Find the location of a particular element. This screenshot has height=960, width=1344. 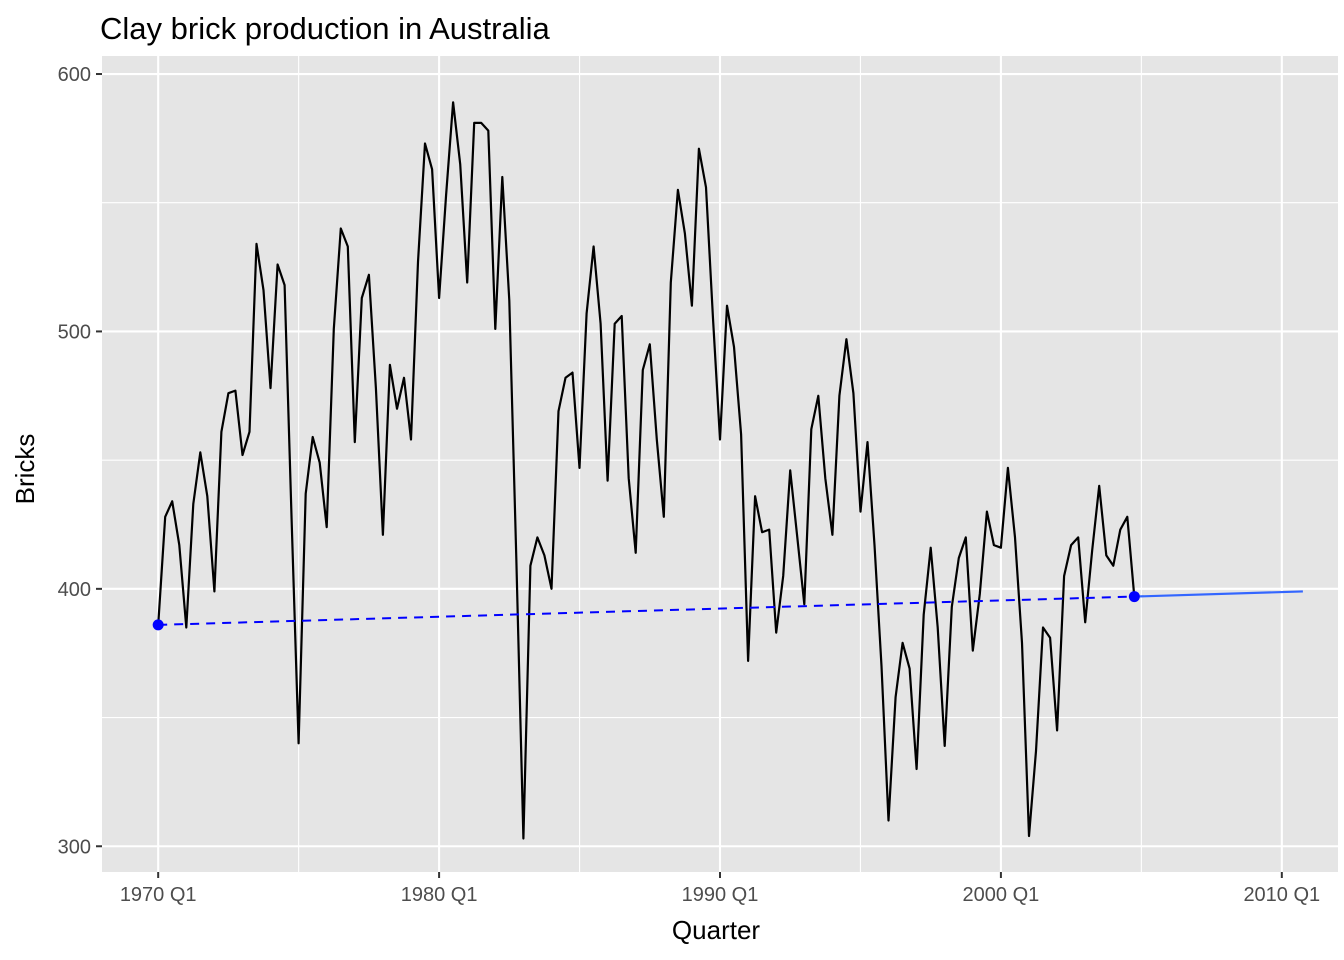

x-tick-label: 1980 Q1 is located at coordinates (439, 895).